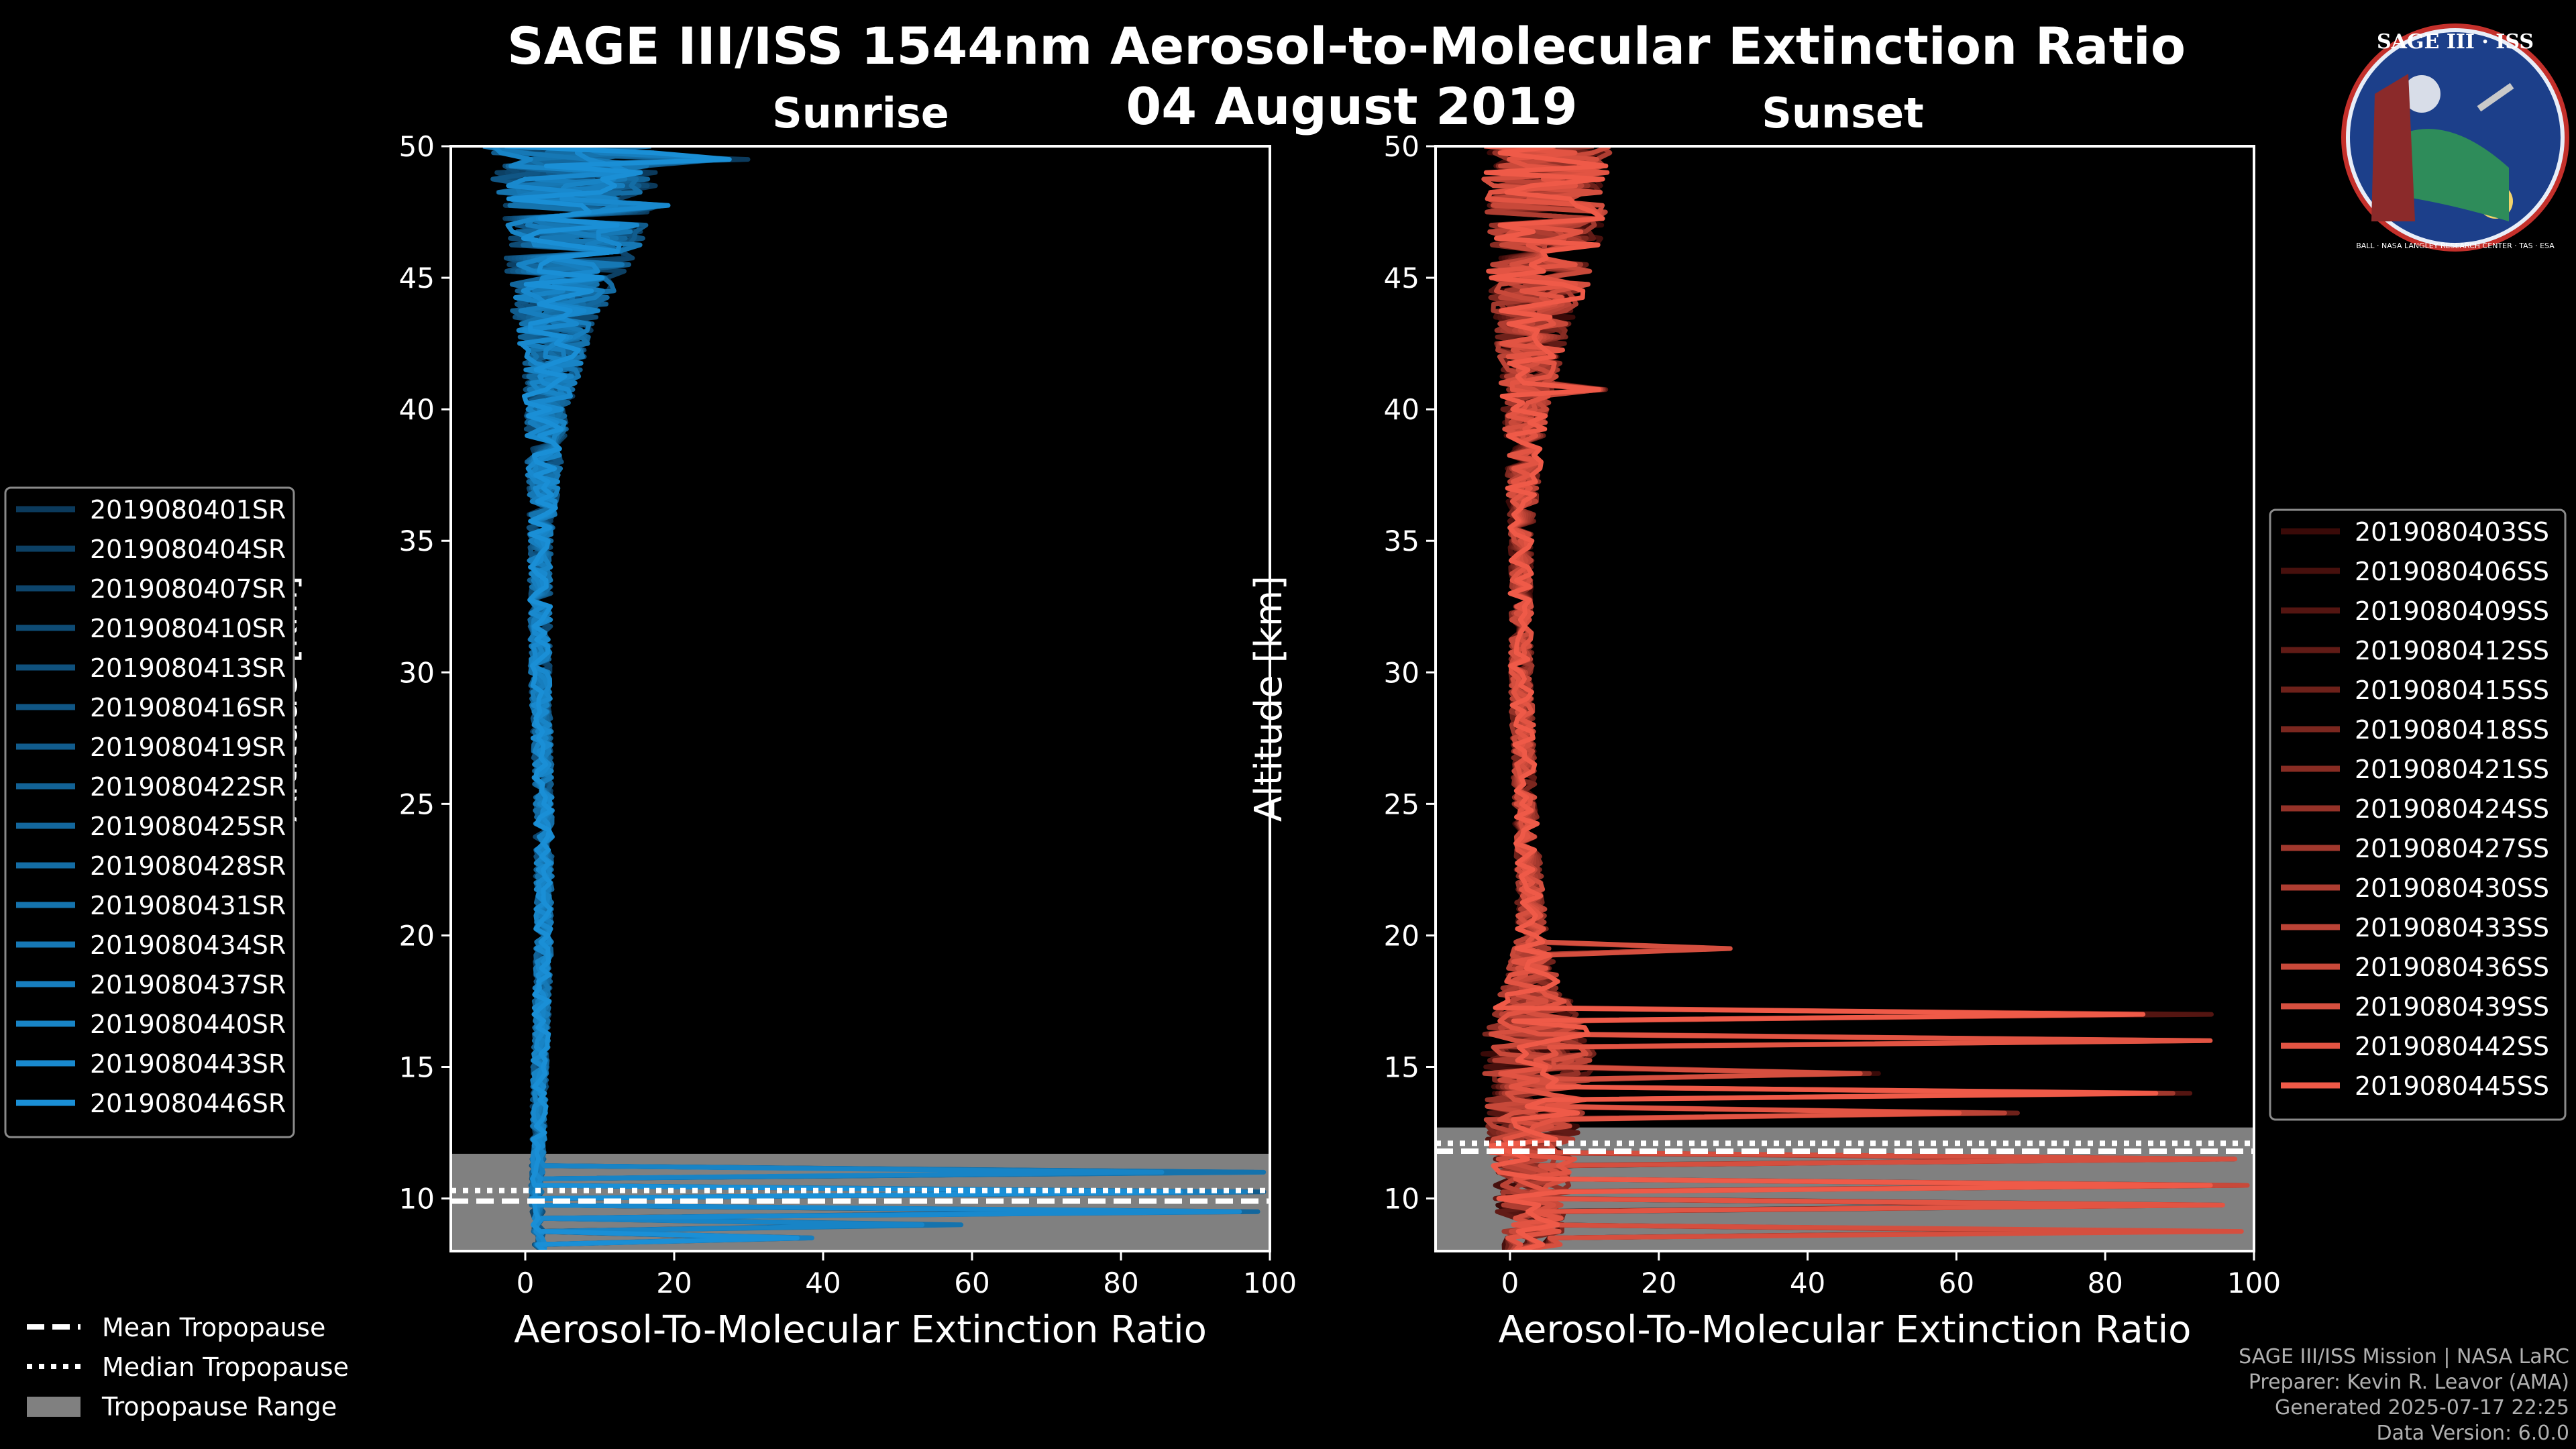 Image resolution: width=2576 pixels, height=1449 pixels. I want to click on legend-label: 2019080445SS, so click(2452, 1086).